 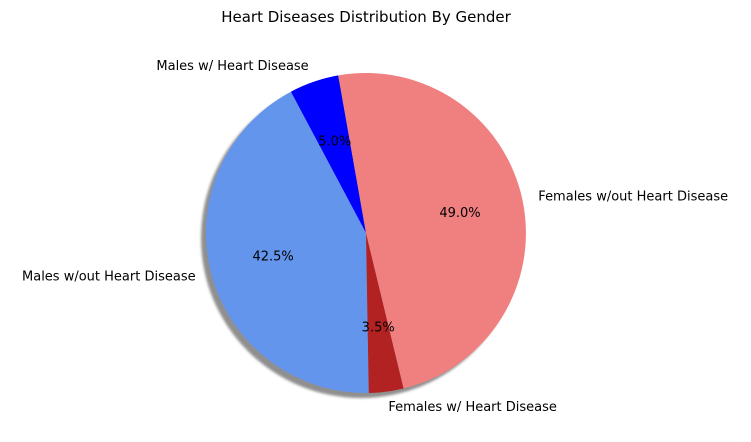 I want to click on chart-title: Heart Diseases Distribution By Gender, so click(x=366, y=17).